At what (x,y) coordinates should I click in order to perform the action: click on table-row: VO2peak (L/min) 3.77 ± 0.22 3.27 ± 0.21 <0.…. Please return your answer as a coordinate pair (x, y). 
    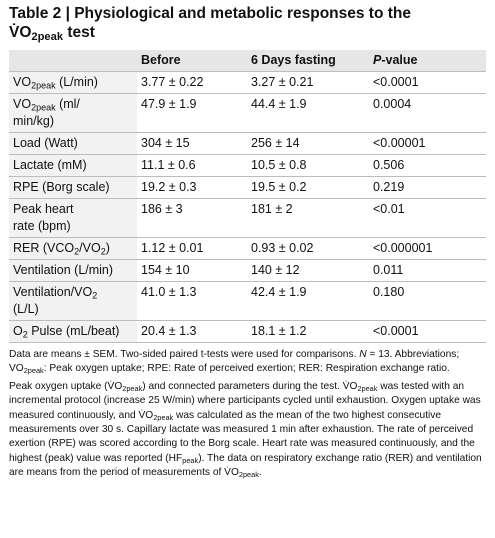
    Looking at the image, I should click on (247, 82).